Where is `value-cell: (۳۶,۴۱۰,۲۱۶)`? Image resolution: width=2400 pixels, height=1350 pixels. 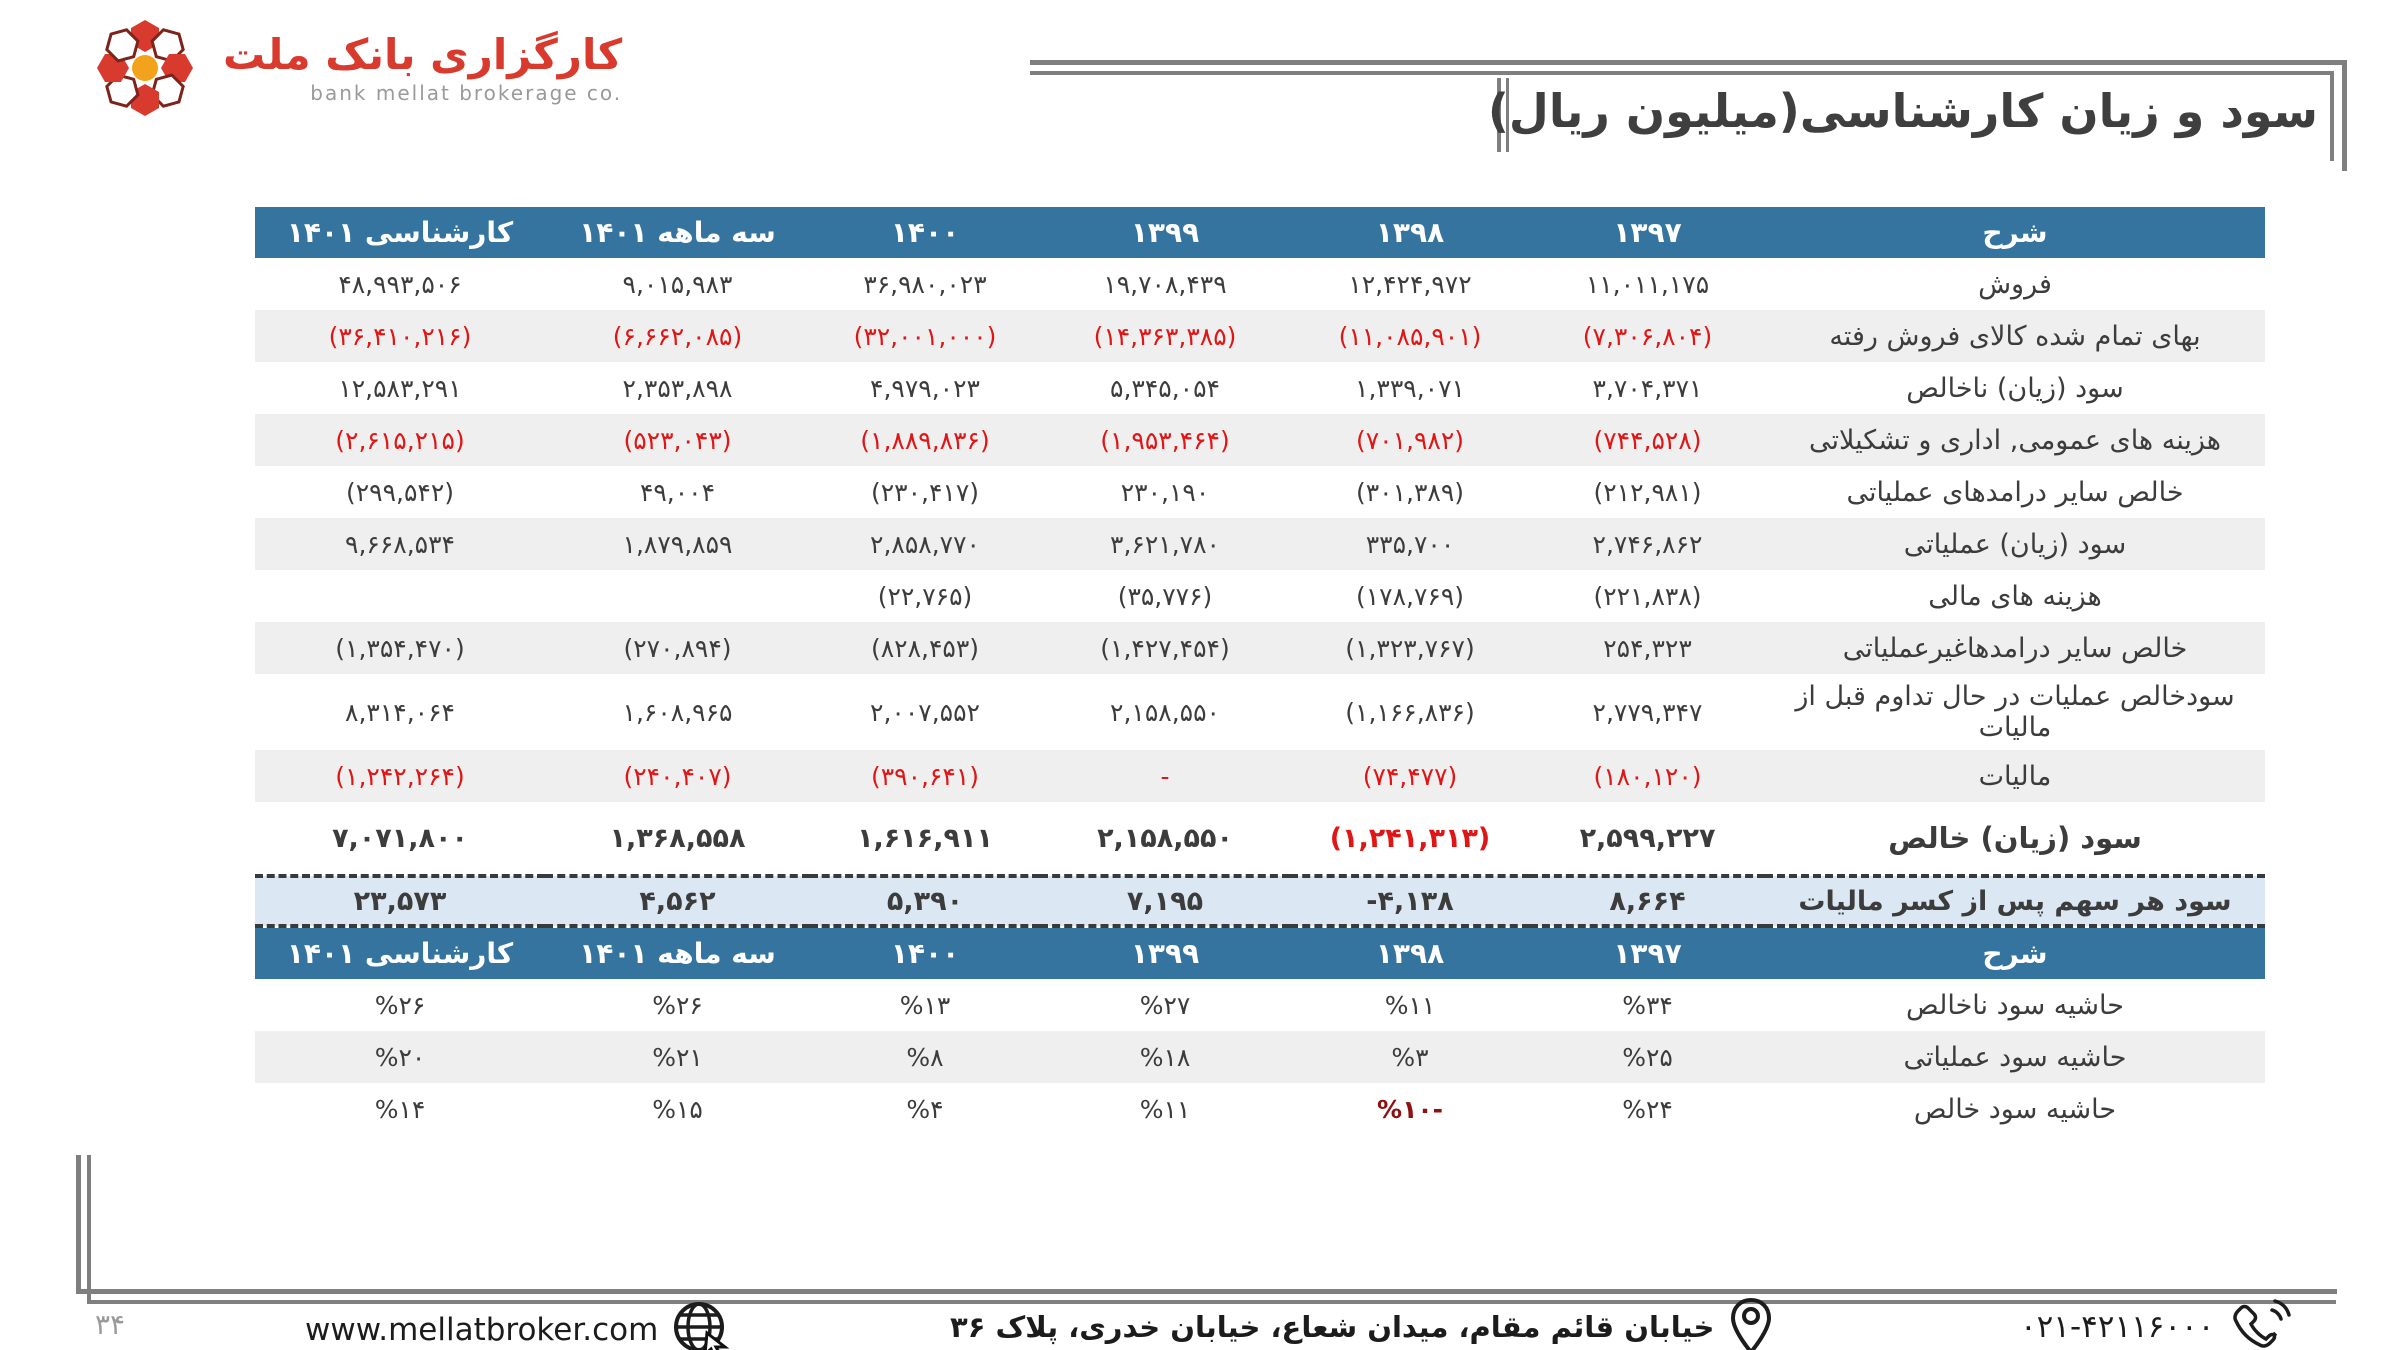 value-cell: (۳۶,۴۱۰,۲۱۶) is located at coordinates (400, 336).